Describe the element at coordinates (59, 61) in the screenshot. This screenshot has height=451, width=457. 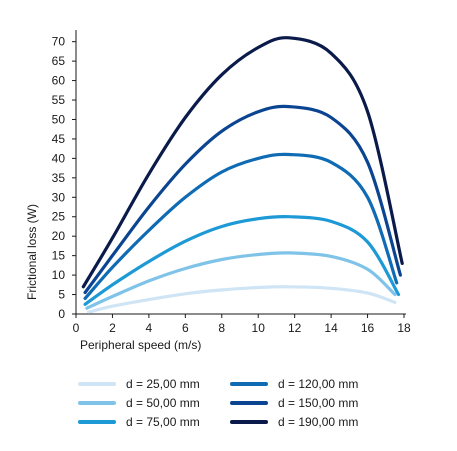
I see `y-tick-label: 65` at that location.